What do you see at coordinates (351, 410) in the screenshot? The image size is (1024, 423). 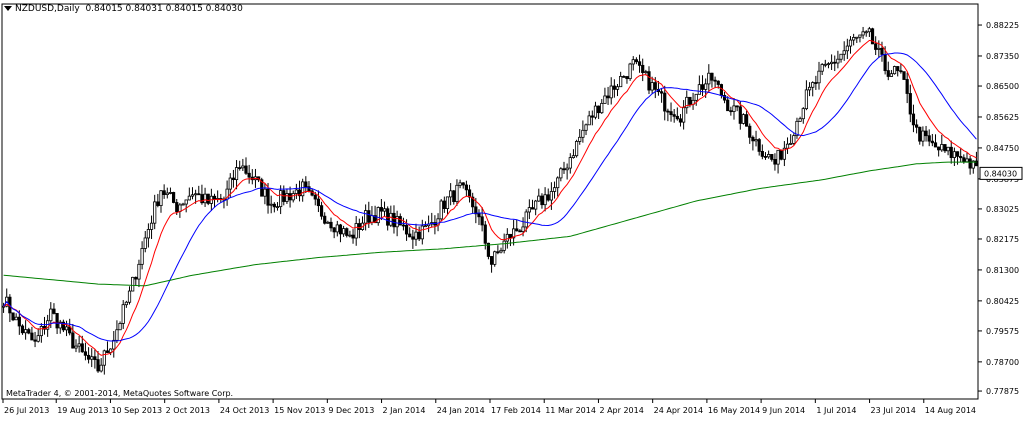 I see `time-tick-label: 9 Dec 2013` at bounding box center [351, 410].